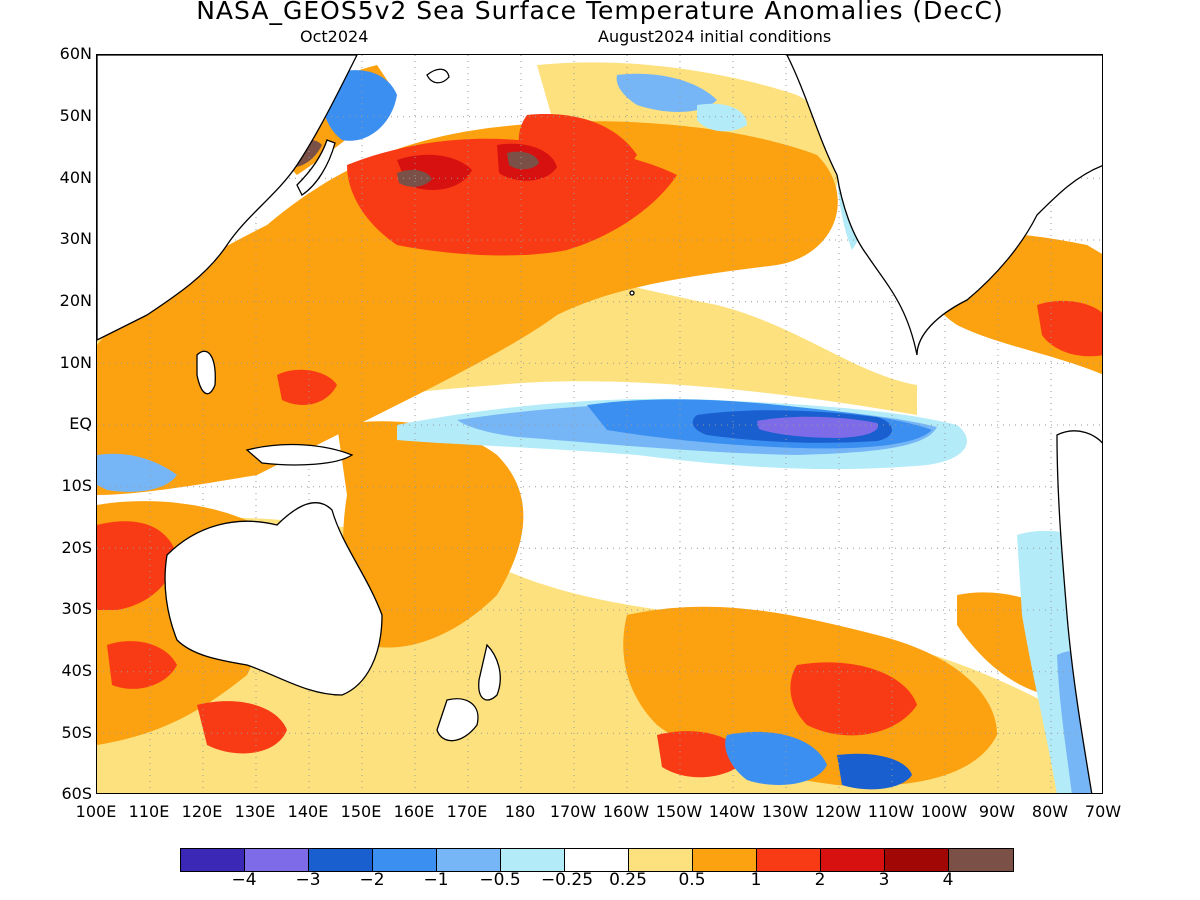 The width and height of the screenshot is (1200, 900). What do you see at coordinates (75, 177) in the screenshot?
I see `lat-label-40n: 40N` at bounding box center [75, 177].